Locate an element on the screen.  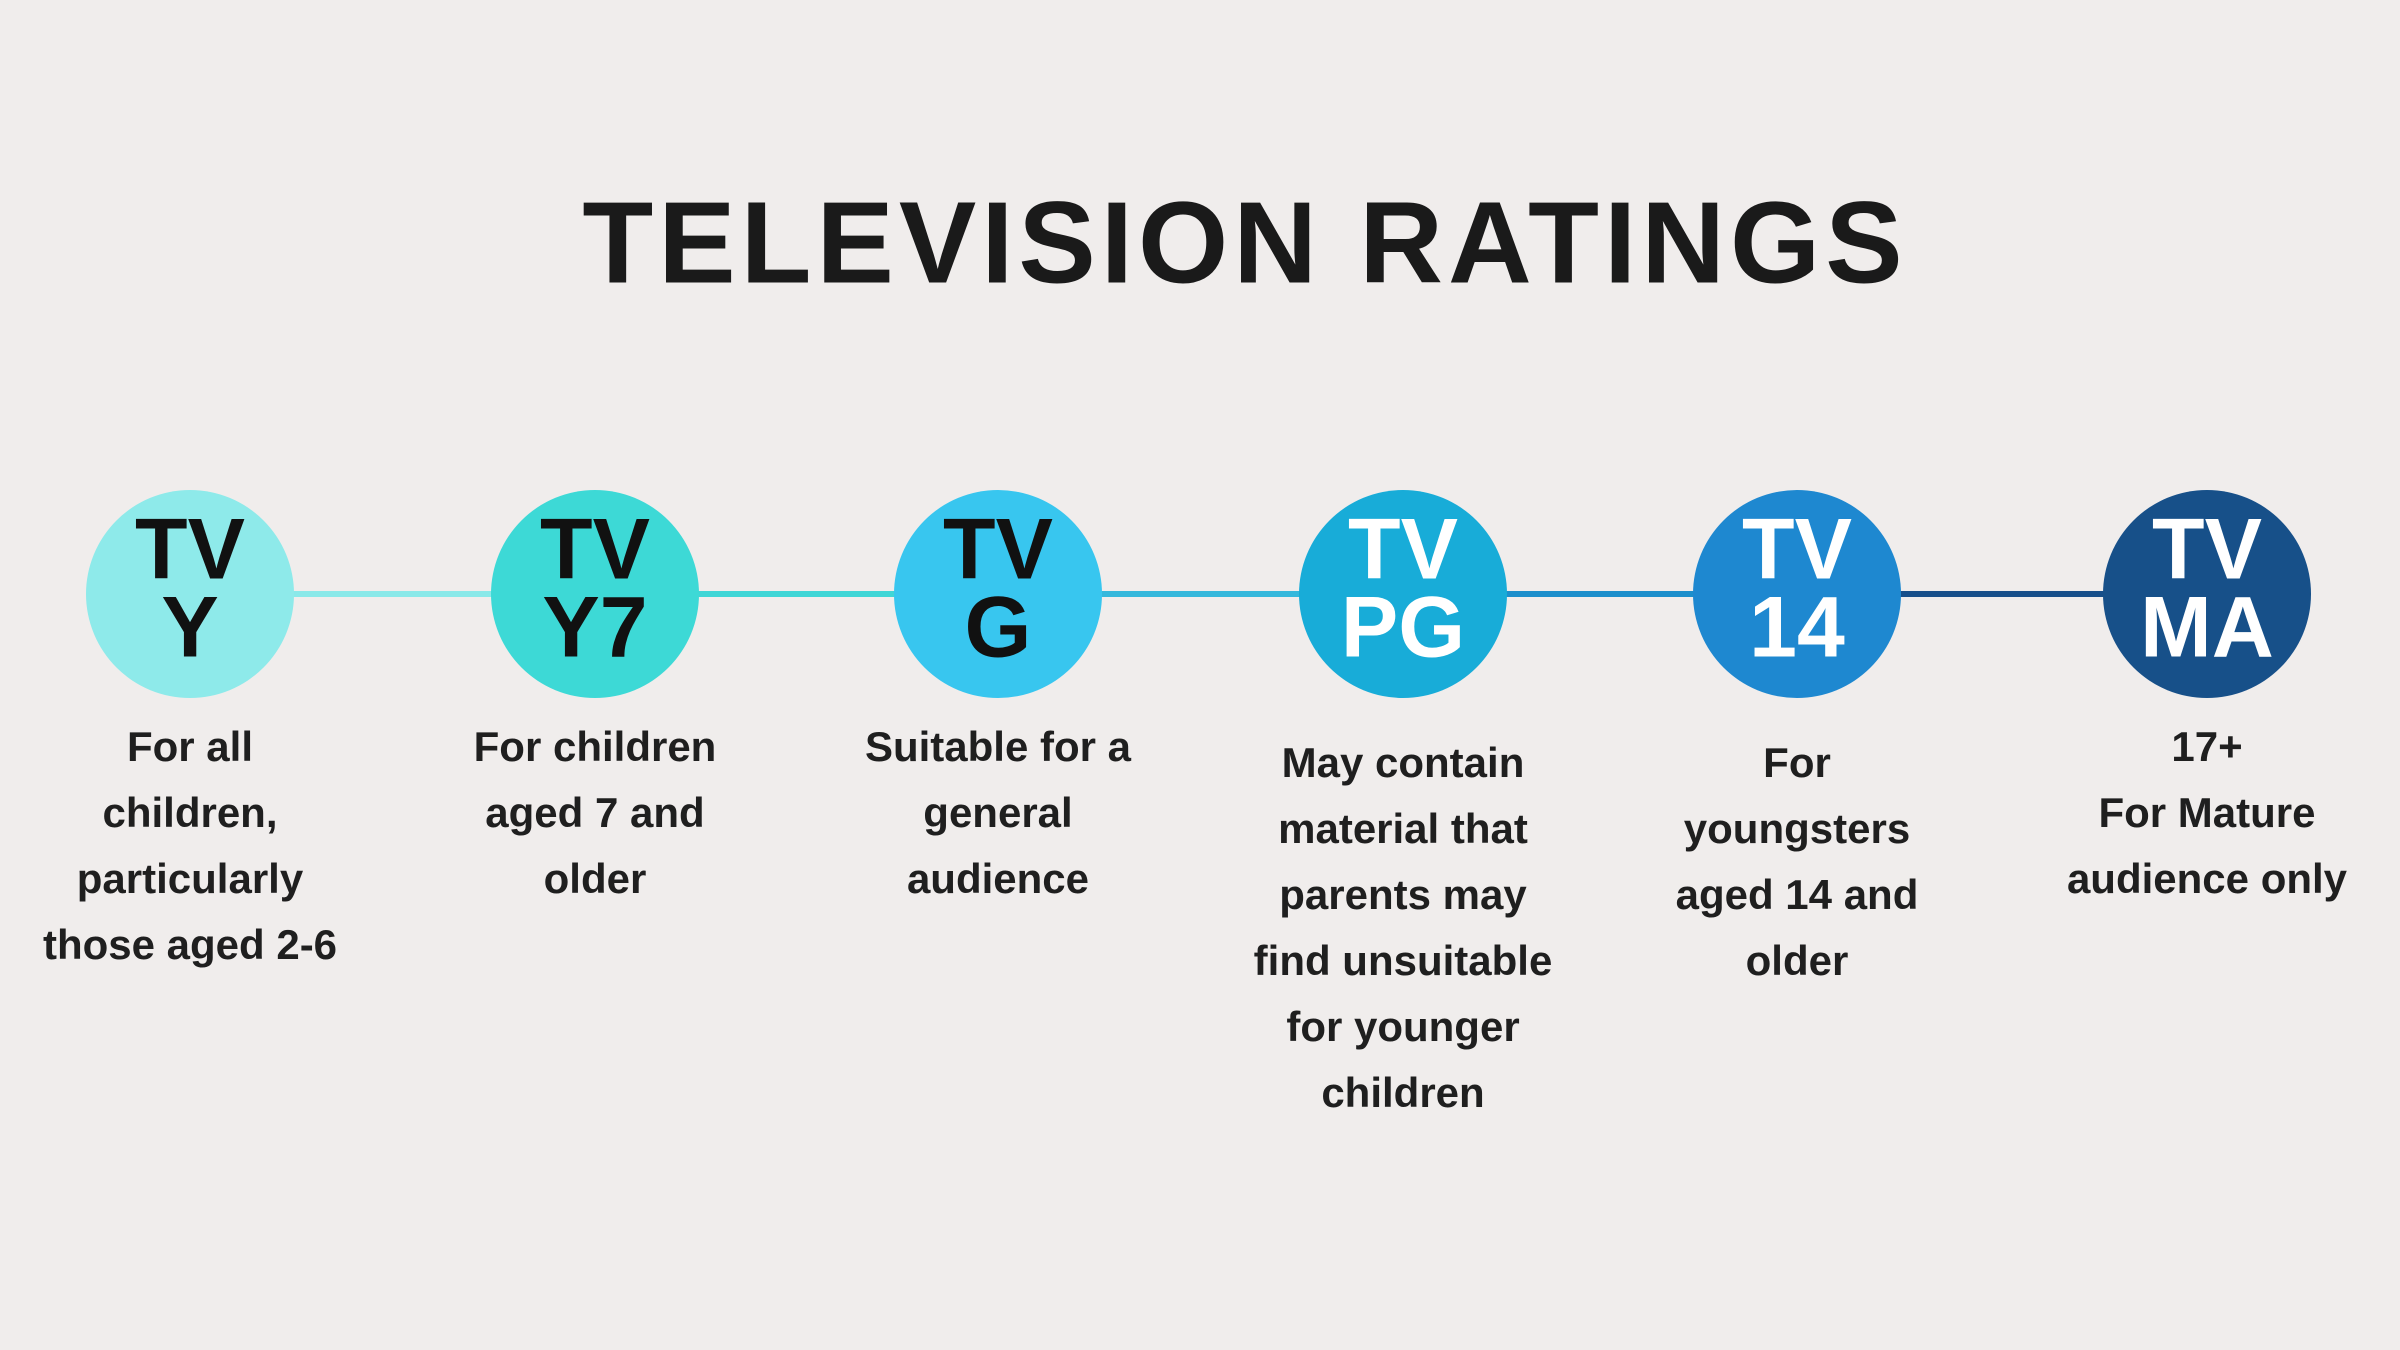
rating-description: particularly is located at coordinates (190, 878).